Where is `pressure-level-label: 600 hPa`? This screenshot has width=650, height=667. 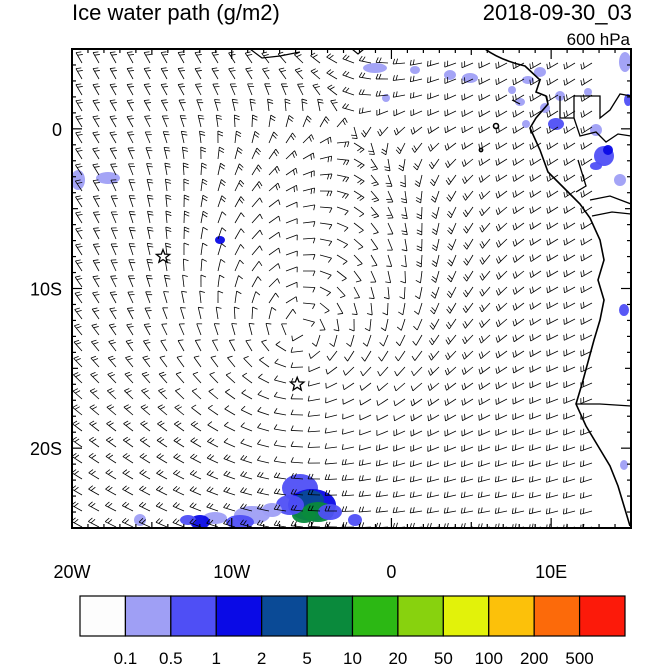 pressure-level-label: 600 hPa is located at coordinates (598, 39).